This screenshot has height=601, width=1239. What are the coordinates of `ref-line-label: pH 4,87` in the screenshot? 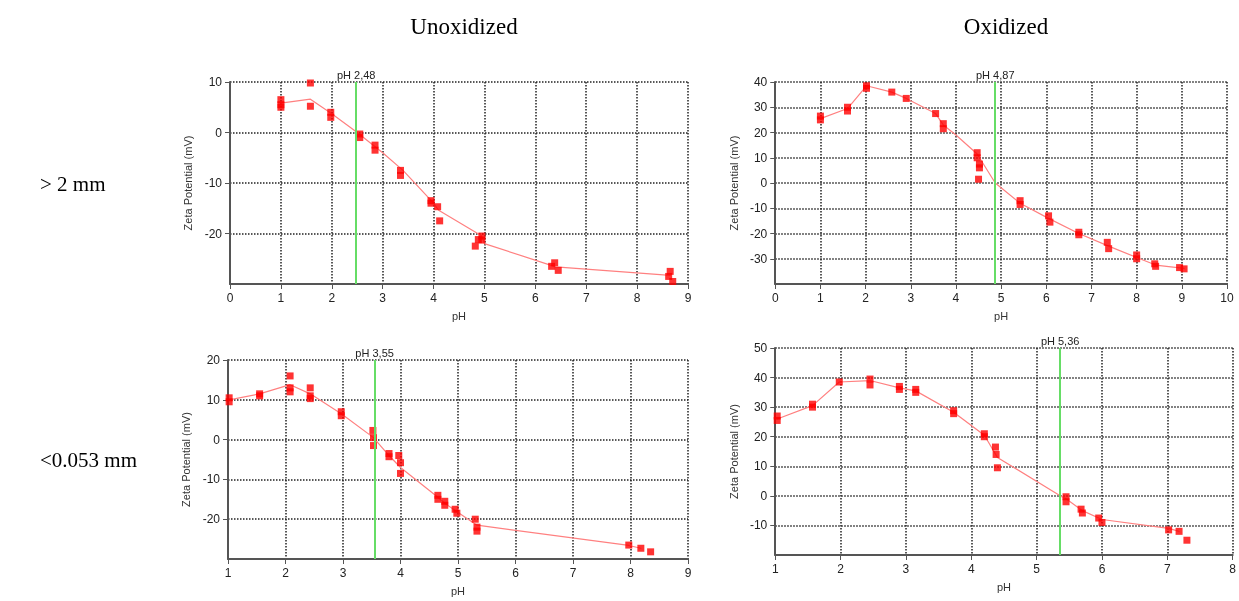 It's located at (995, 74).